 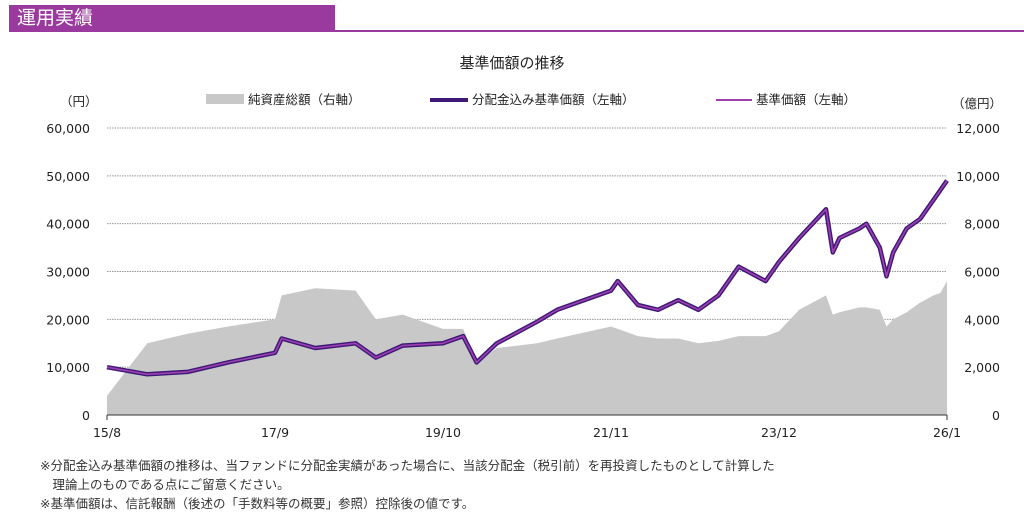 I want to click on y-left-tick-label: 30,000, so click(x=68, y=272).